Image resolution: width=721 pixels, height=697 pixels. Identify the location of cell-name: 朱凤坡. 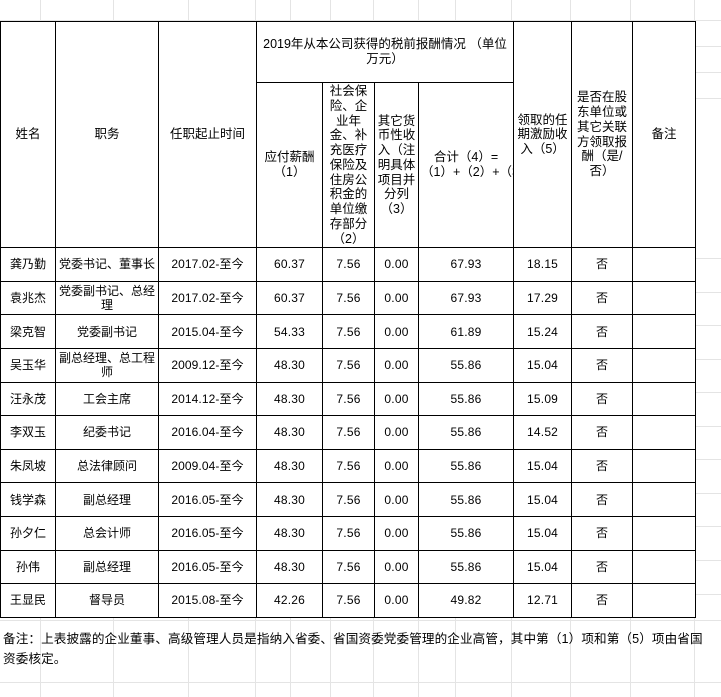
(28, 466).